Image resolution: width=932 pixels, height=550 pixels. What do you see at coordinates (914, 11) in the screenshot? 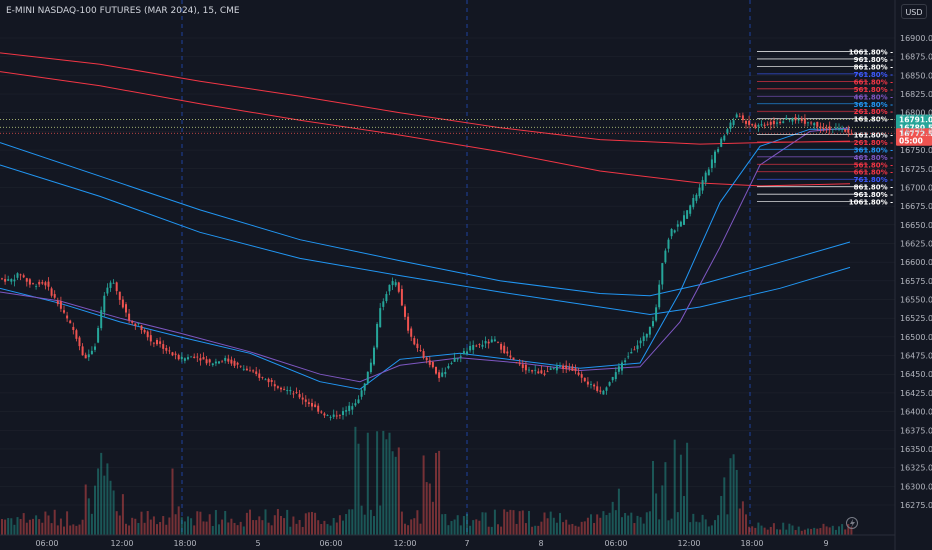
I see `currency-button: USD` at bounding box center [914, 11].